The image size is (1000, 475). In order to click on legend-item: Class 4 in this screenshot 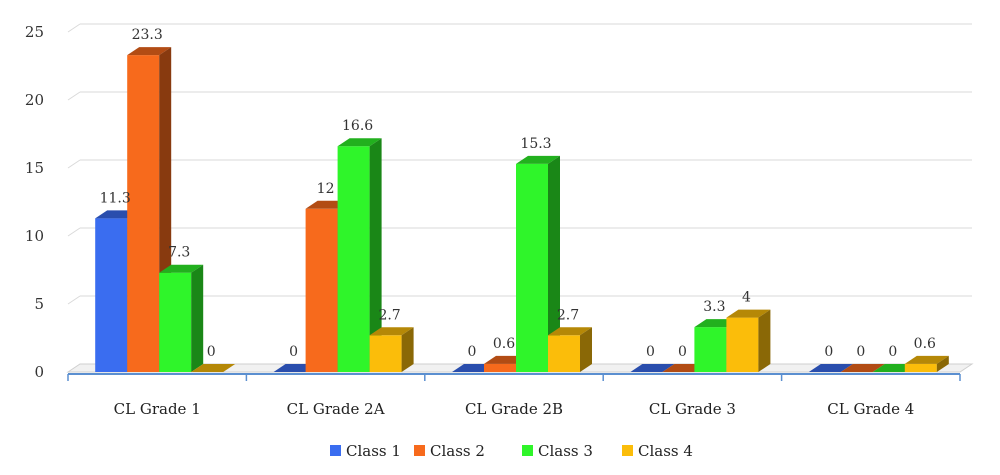, I will do `click(657, 451)`.